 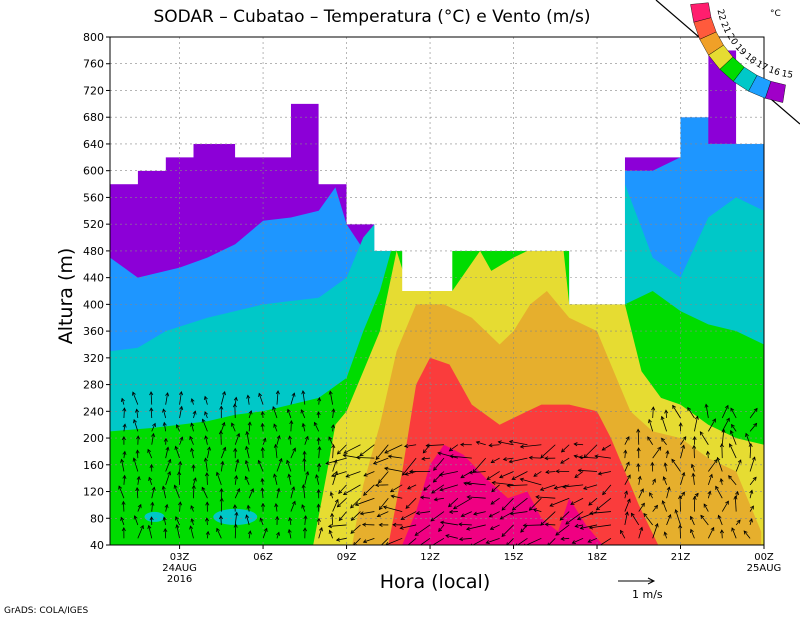 I want to click on y-tick-label: 280, so click(x=93, y=385).